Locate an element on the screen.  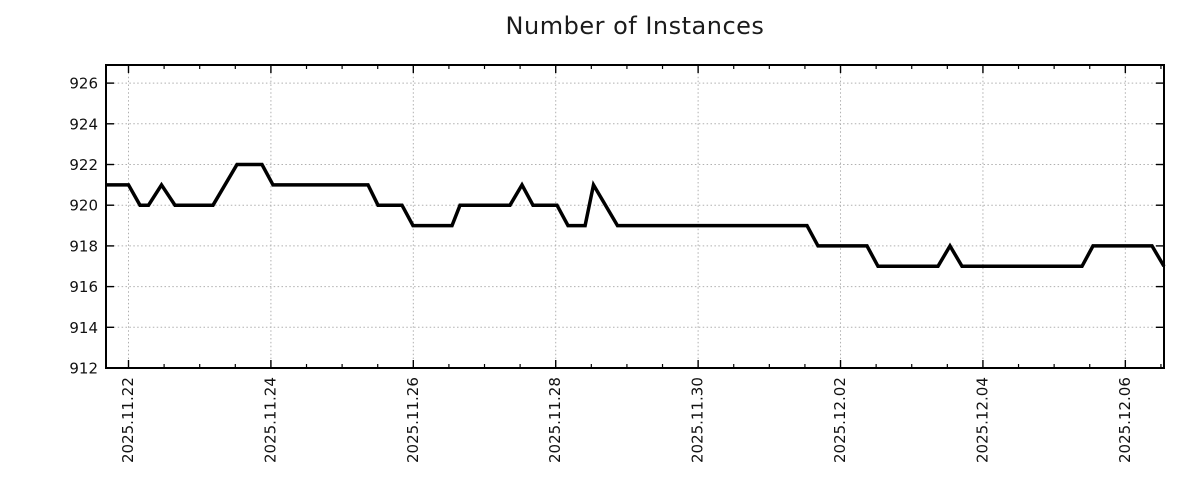
y-tick-label: 924 is located at coordinates (83, 124).